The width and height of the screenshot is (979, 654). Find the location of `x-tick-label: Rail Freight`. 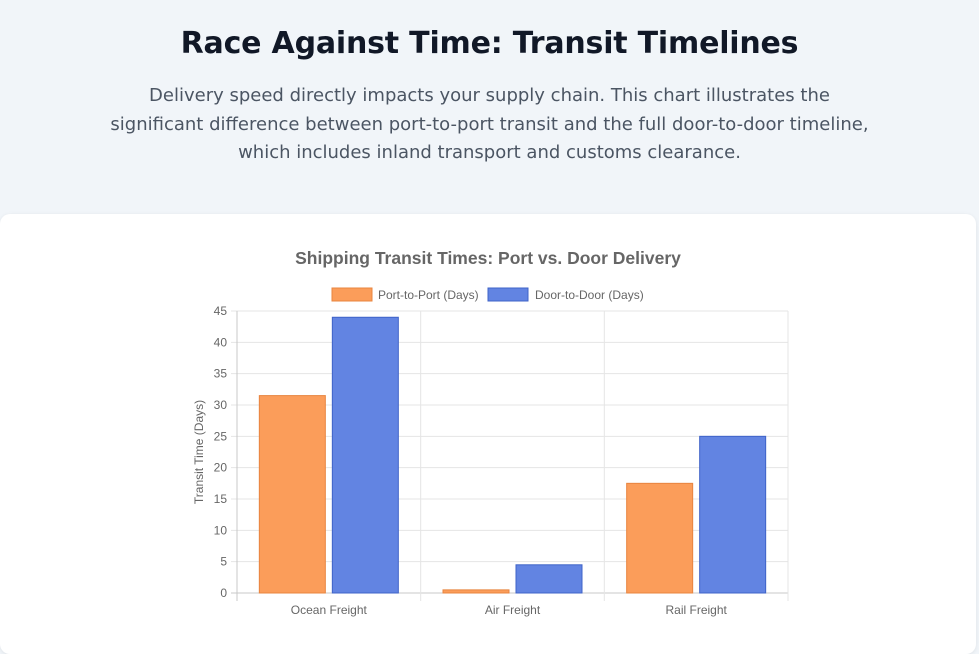

x-tick-label: Rail Freight is located at coordinates (696, 610).